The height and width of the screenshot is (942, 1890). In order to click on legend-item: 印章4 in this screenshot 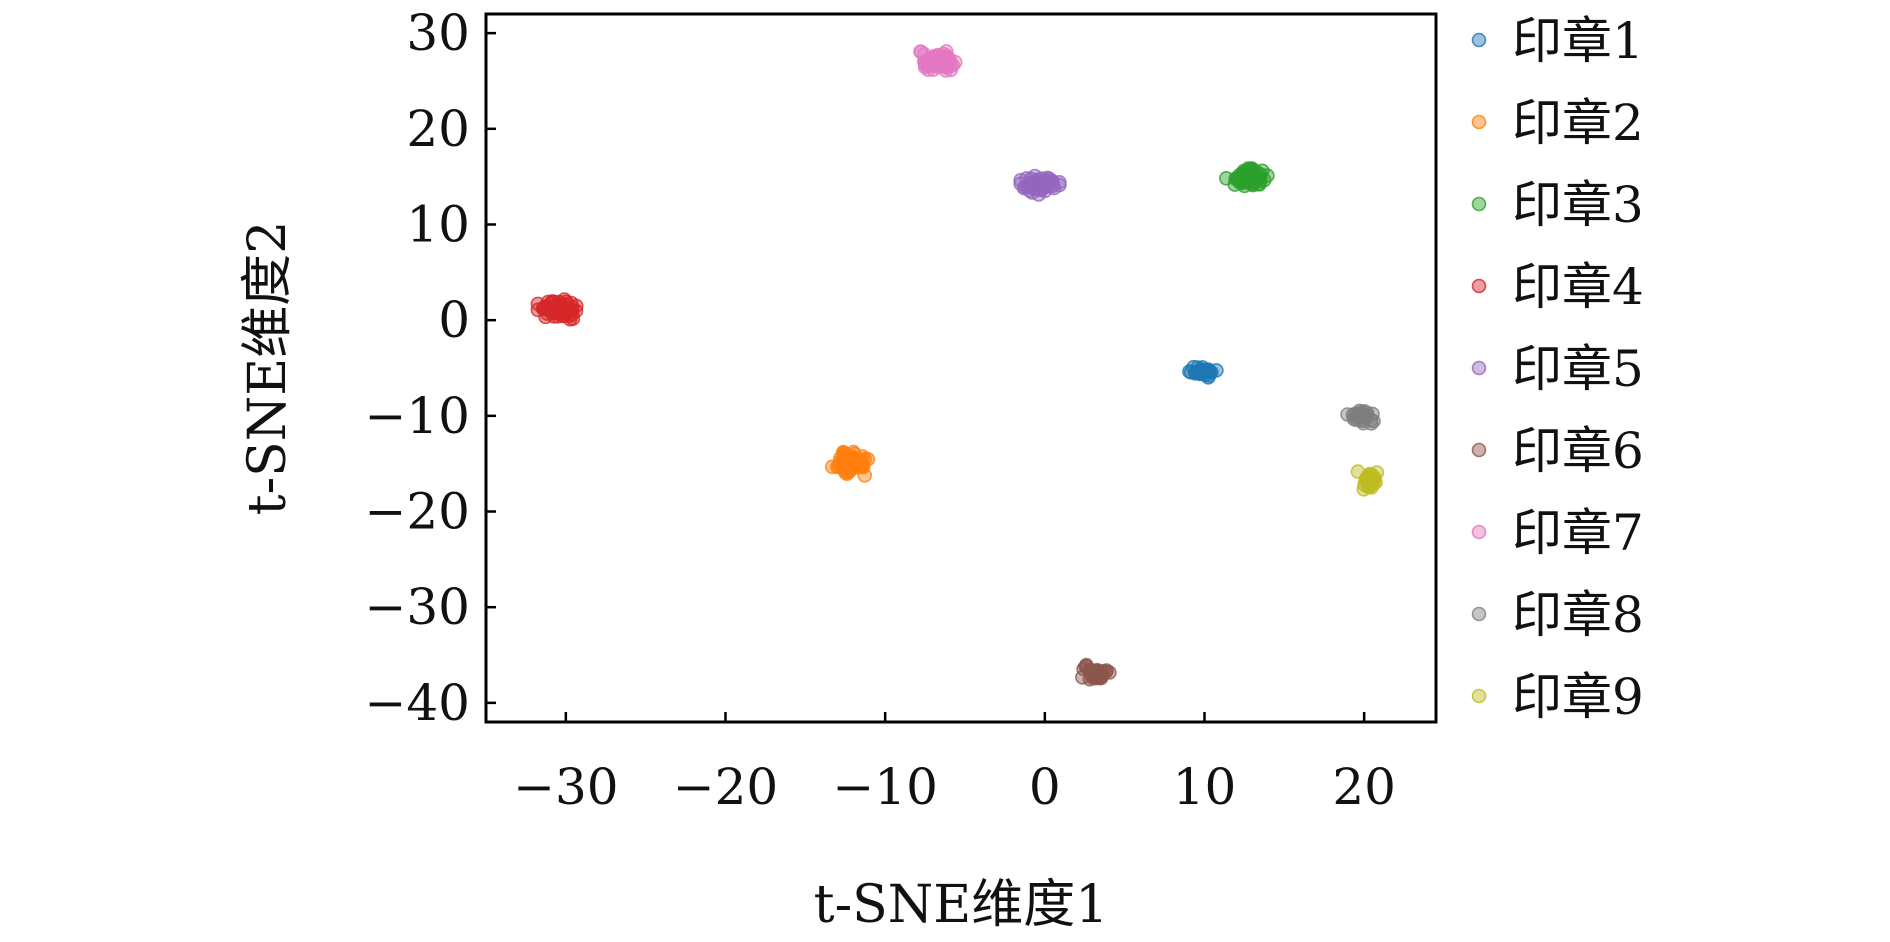, I will do `click(1557, 287)`.